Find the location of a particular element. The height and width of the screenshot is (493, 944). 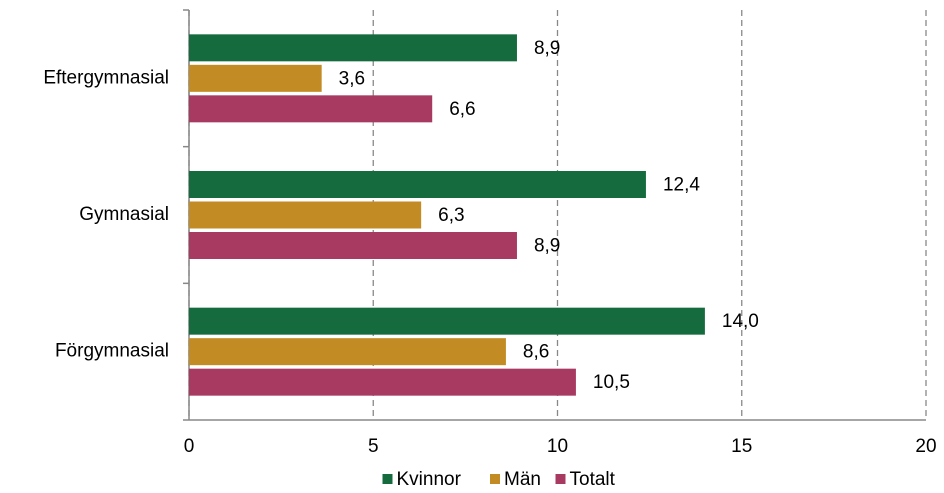

x-tick-label: 5 is located at coordinates (373, 446).